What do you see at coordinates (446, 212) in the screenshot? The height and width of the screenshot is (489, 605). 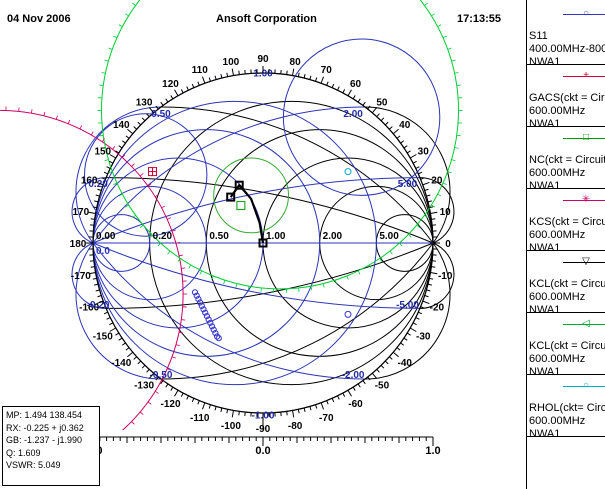 I see `angle-label: 10` at bounding box center [446, 212].